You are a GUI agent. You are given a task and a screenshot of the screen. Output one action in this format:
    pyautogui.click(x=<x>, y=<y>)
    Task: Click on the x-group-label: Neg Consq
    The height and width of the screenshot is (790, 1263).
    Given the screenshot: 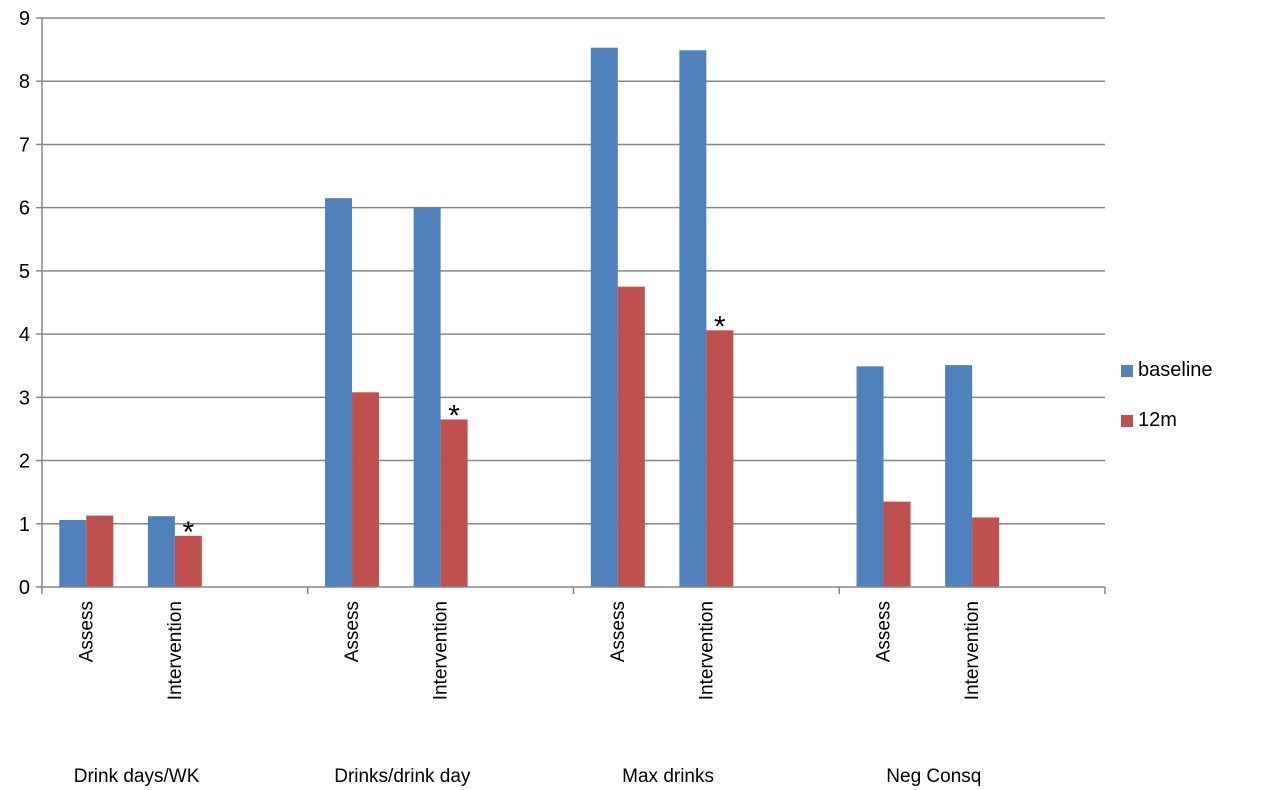 What is the action you would take?
    pyautogui.click(x=933, y=776)
    